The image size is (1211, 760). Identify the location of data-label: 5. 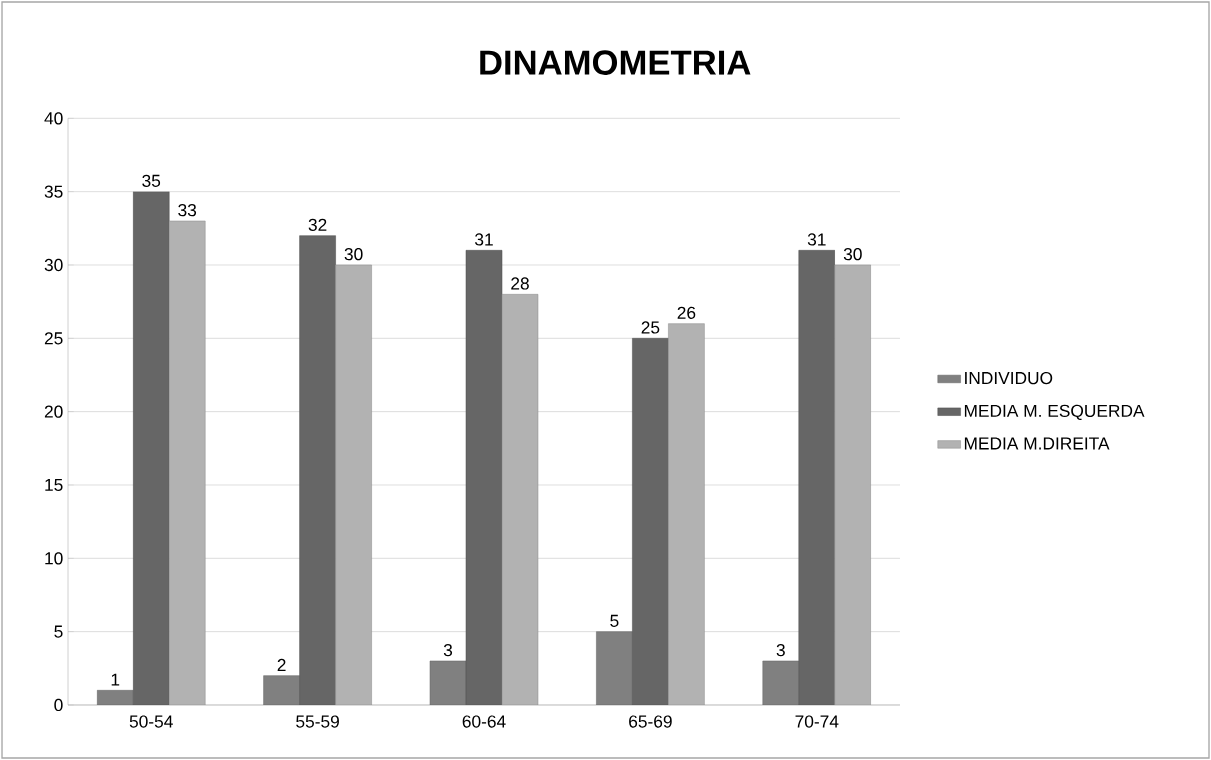
(614, 620).